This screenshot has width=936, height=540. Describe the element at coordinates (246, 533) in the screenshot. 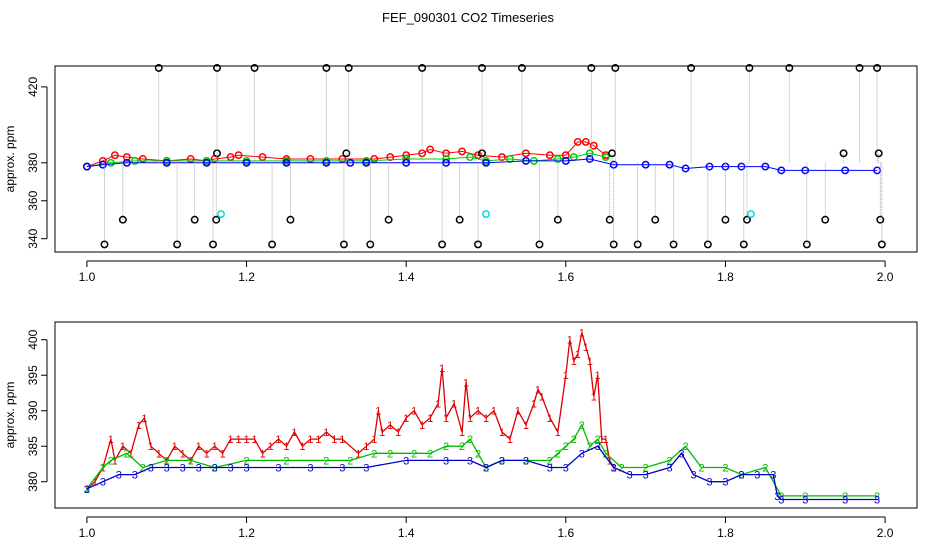

I see `x-tick-label: 1.2` at that location.